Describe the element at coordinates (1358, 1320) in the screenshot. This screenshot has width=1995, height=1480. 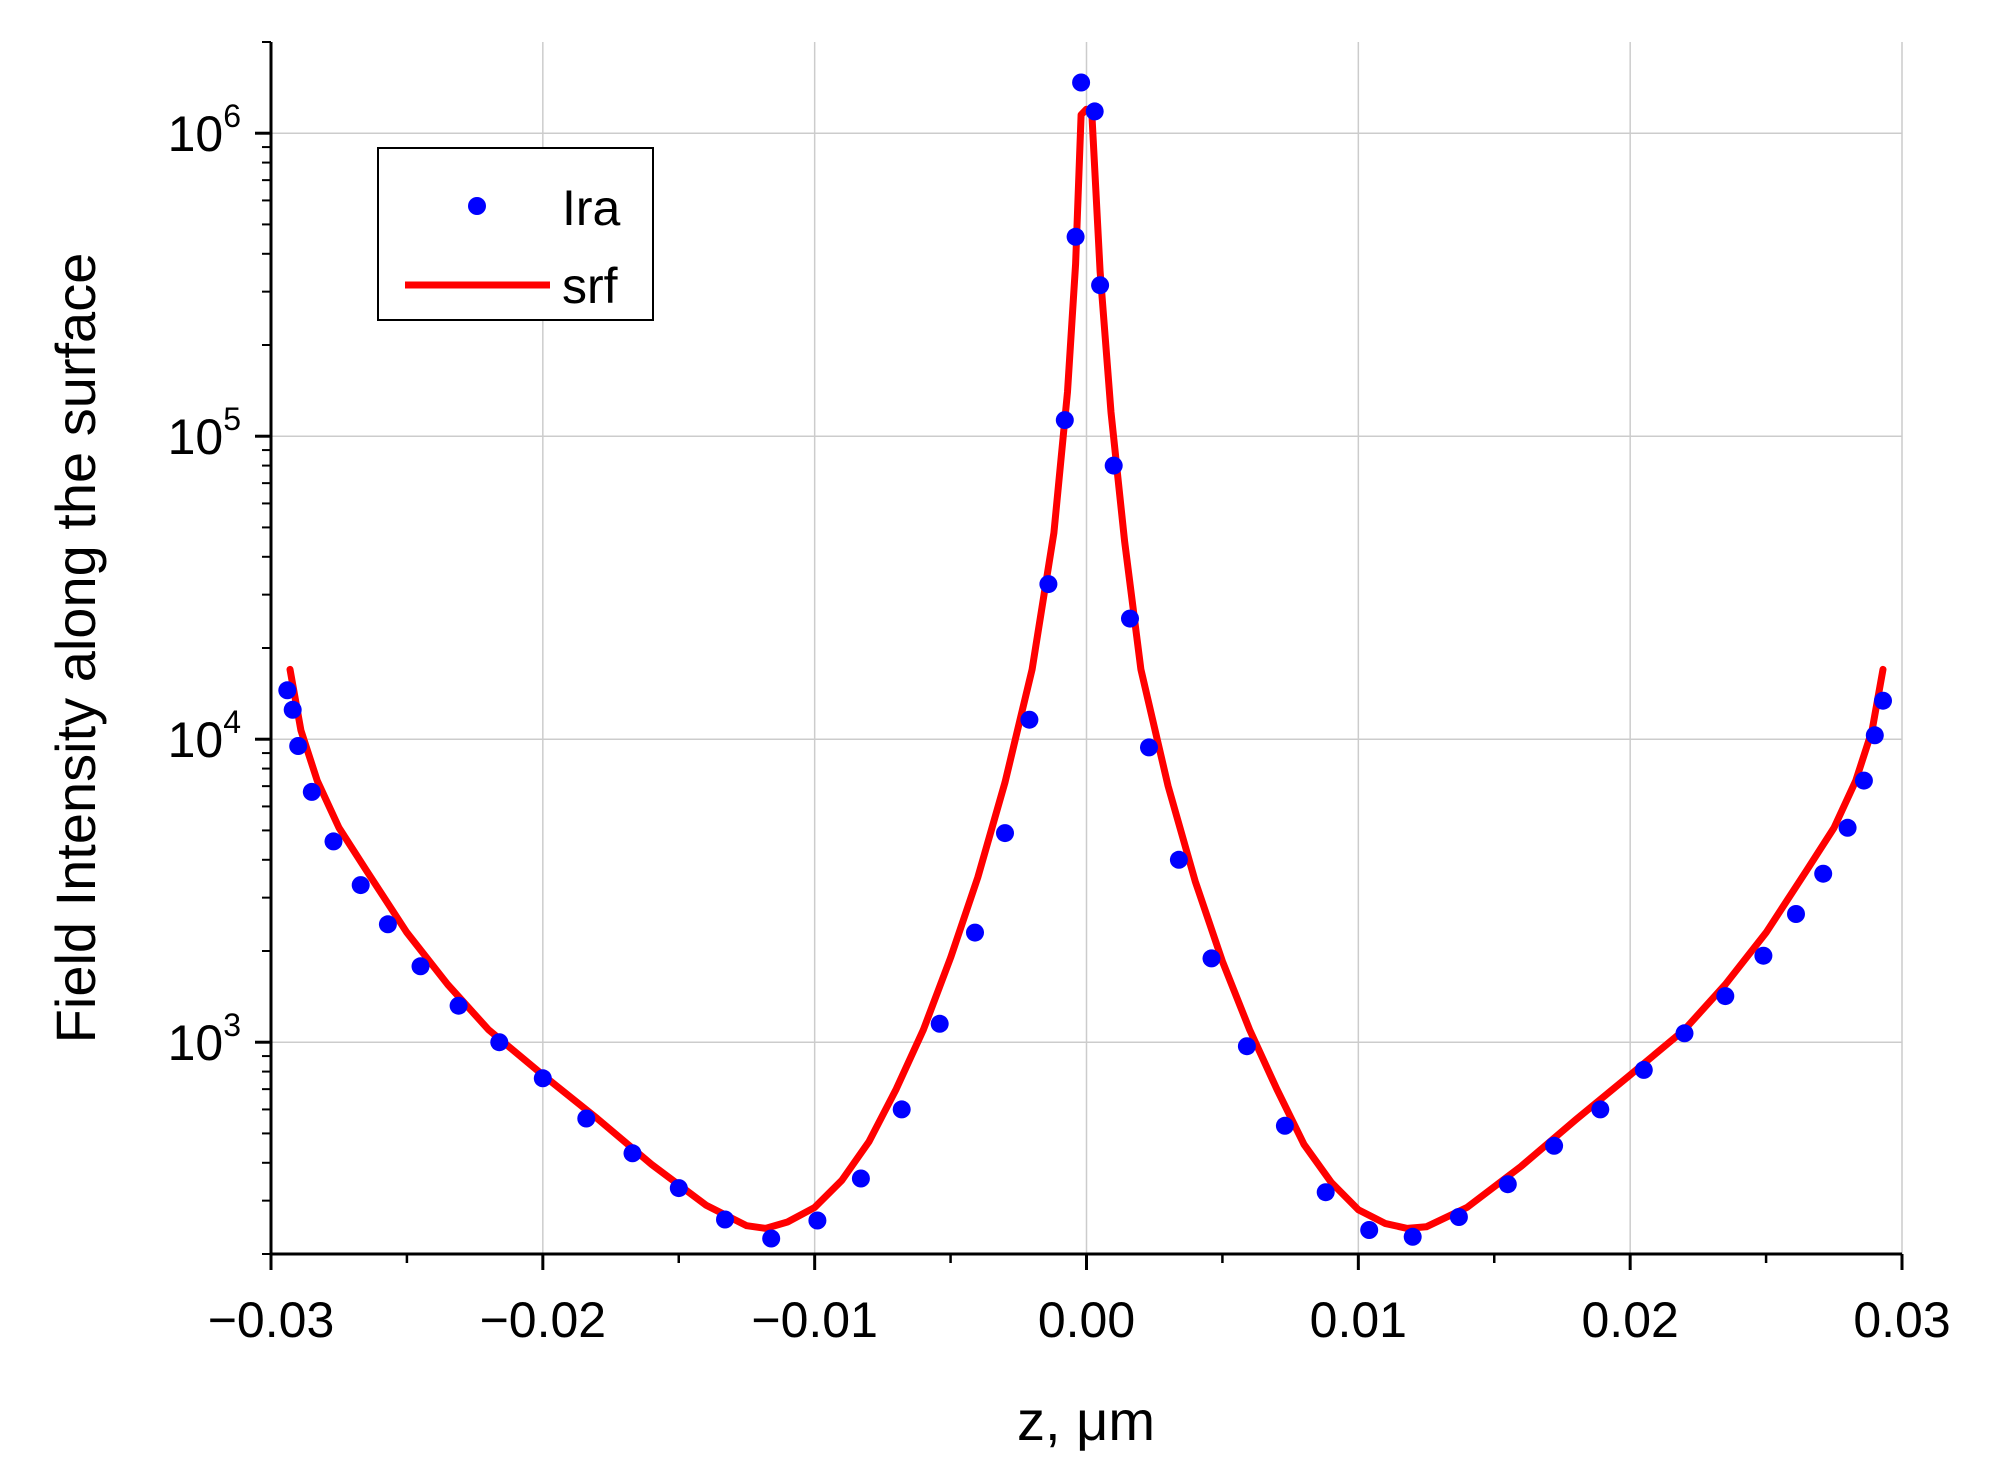
I see `x-tick-label: 0.01` at that location.